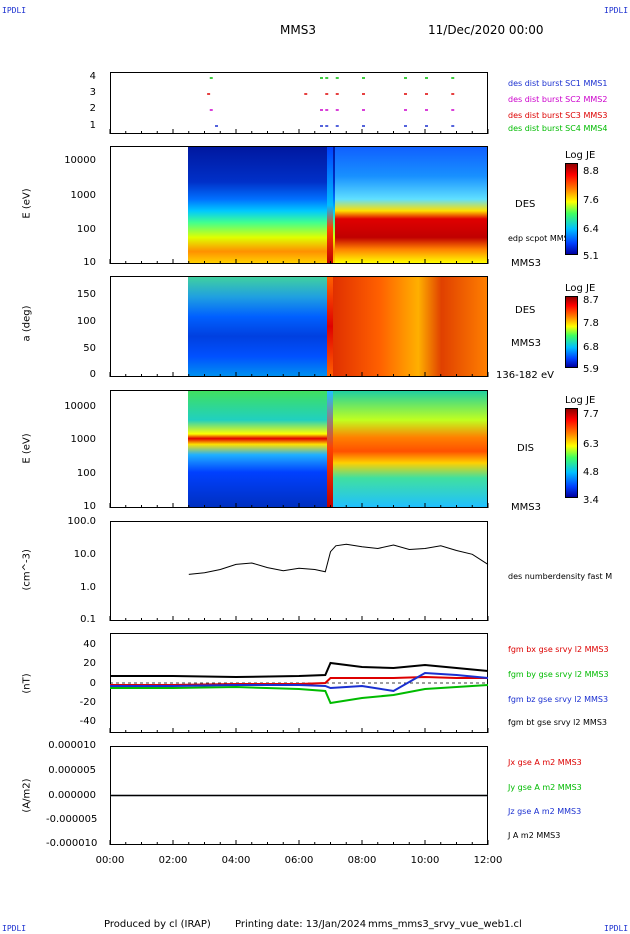 The height and width of the screenshot is (934, 630). What do you see at coordinates (445, 924) in the screenshot?
I see `footer-filename: mms_mms3_srvy_vue_web1.cl` at bounding box center [445, 924].